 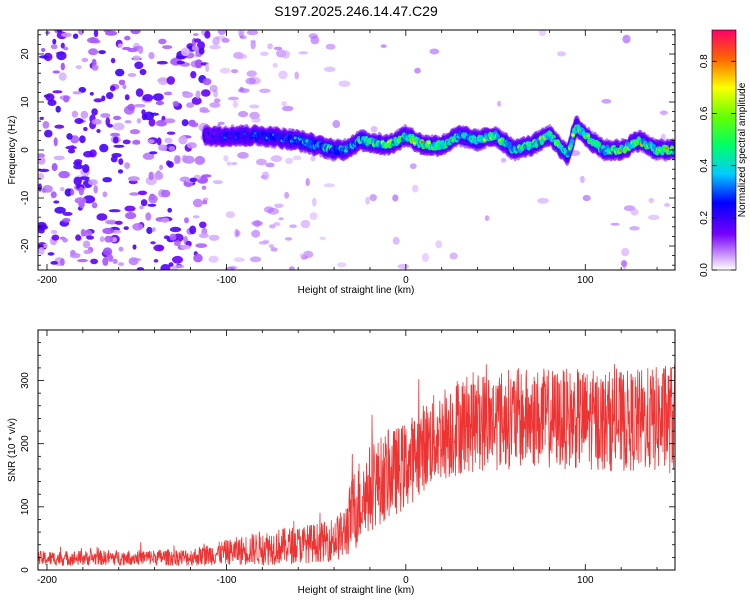 What do you see at coordinates (704, 113) in the screenshot?
I see `colorbar-tick-label: 0.6` at bounding box center [704, 113].